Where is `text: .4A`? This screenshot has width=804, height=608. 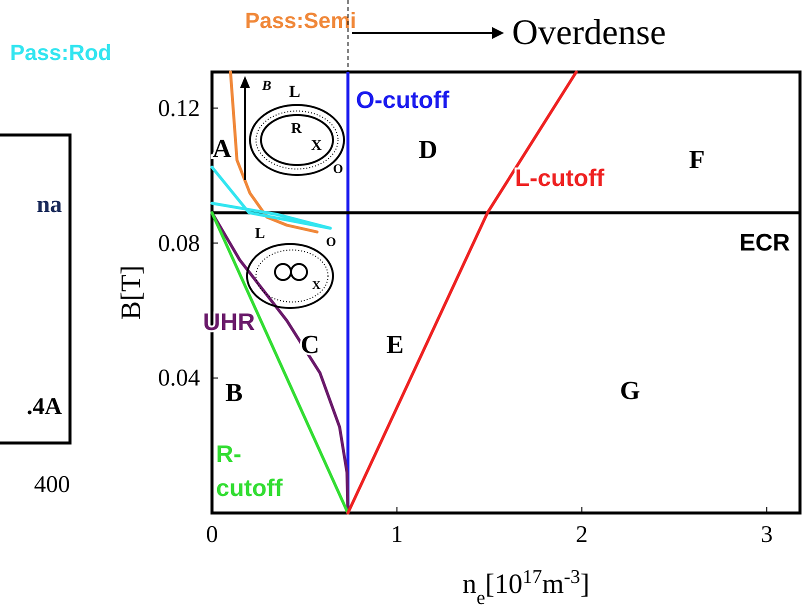 text: .4A is located at coordinates (44, 407).